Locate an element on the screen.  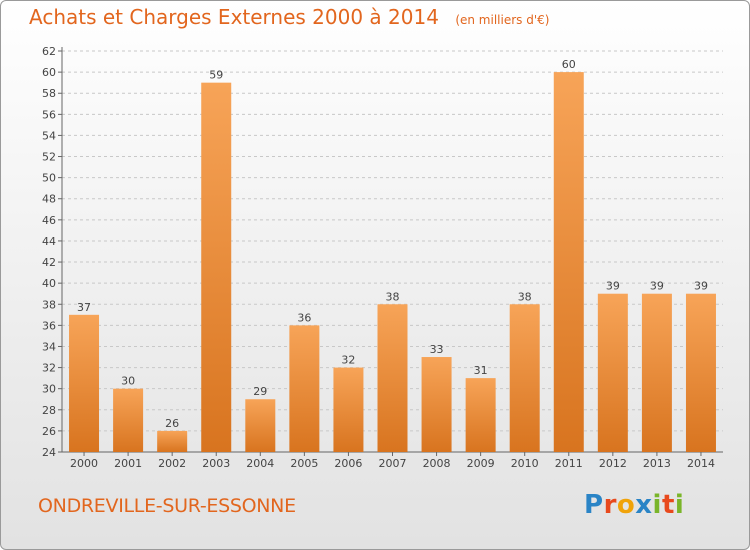
x-tick-label-2014: 2014 is located at coordinates (701, 463).